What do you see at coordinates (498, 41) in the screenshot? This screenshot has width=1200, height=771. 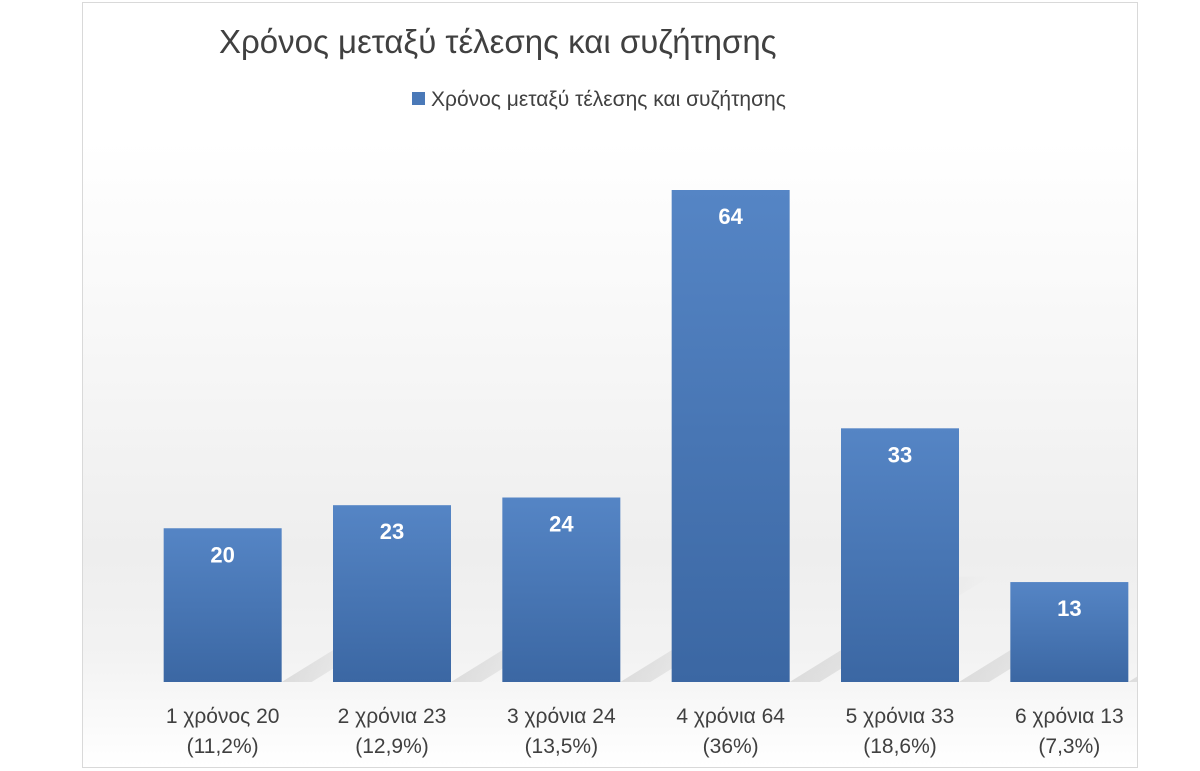 I see `chart-title: Χρόνος μεταξύ τέλεσης και συζήτησης` at bounding box center [498, 41].